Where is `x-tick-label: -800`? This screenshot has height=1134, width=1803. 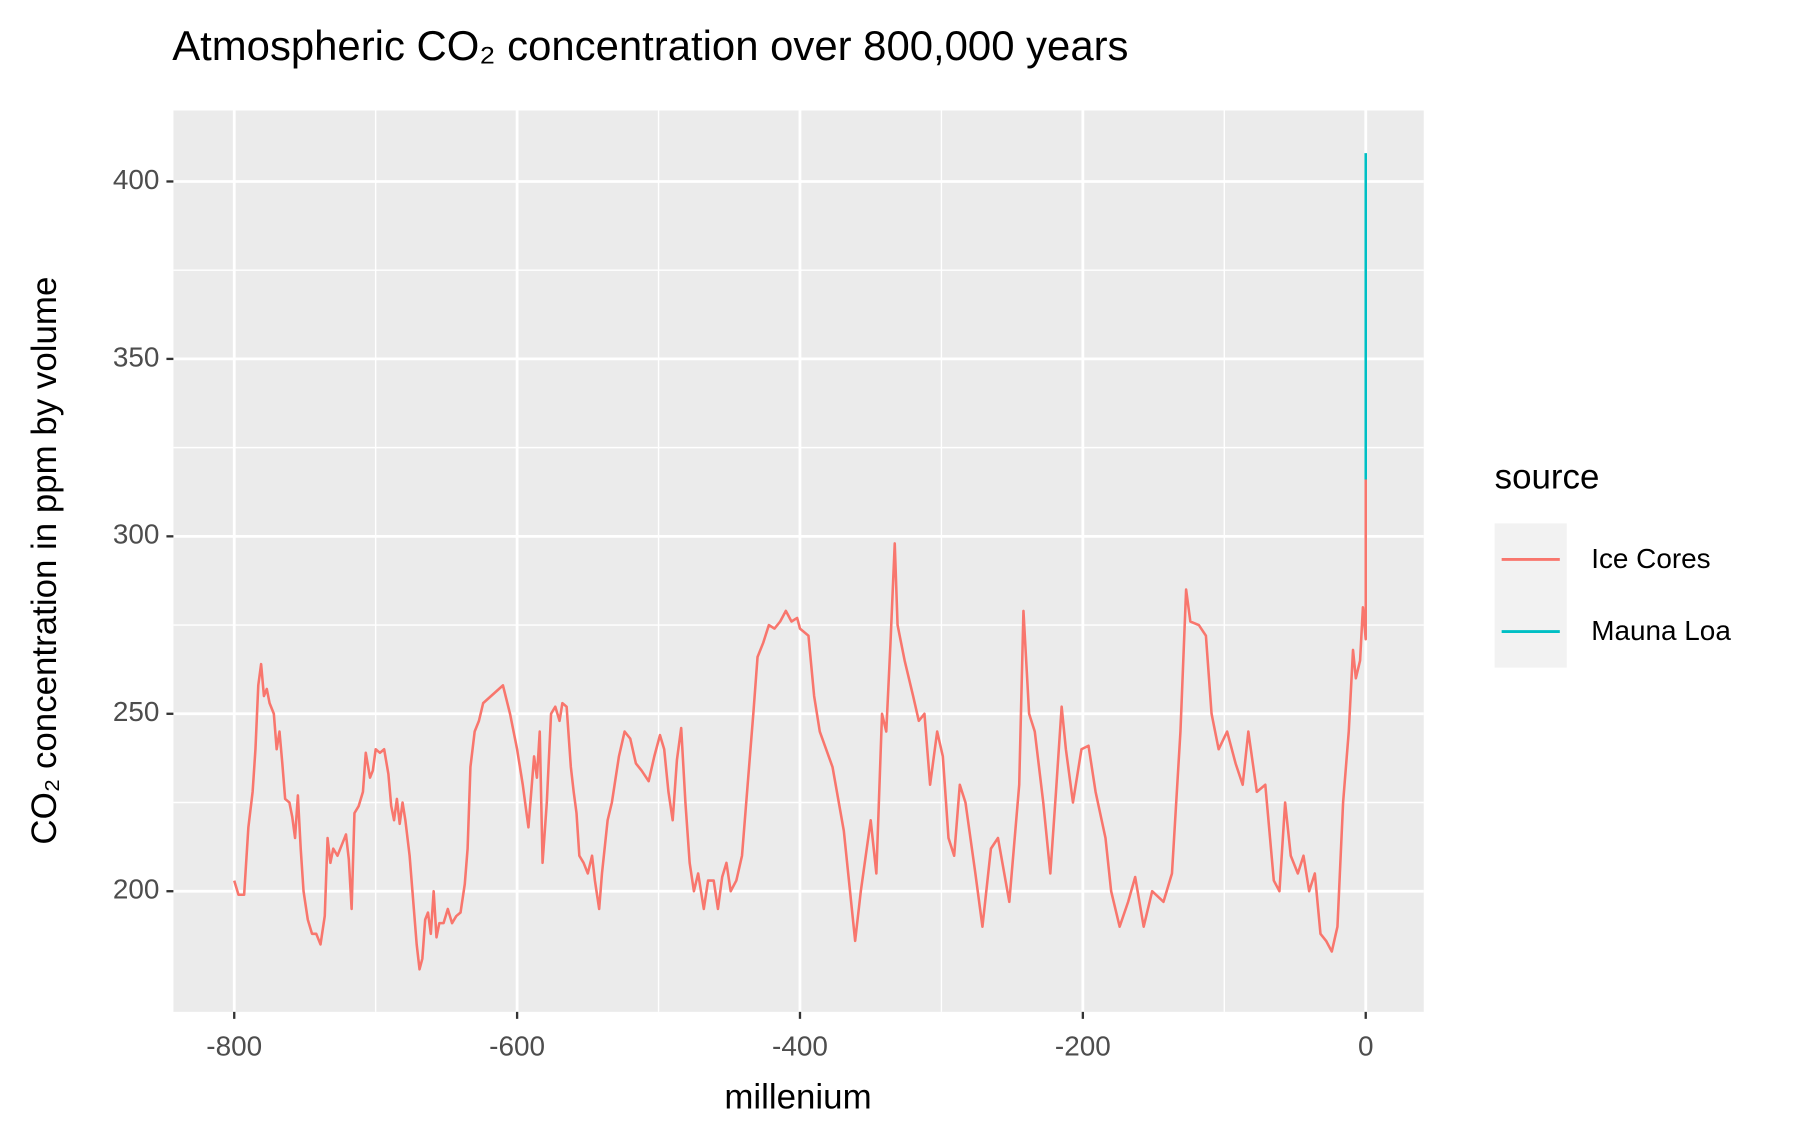 x-tick-label: -800 is located at coordinates (234, 1045).